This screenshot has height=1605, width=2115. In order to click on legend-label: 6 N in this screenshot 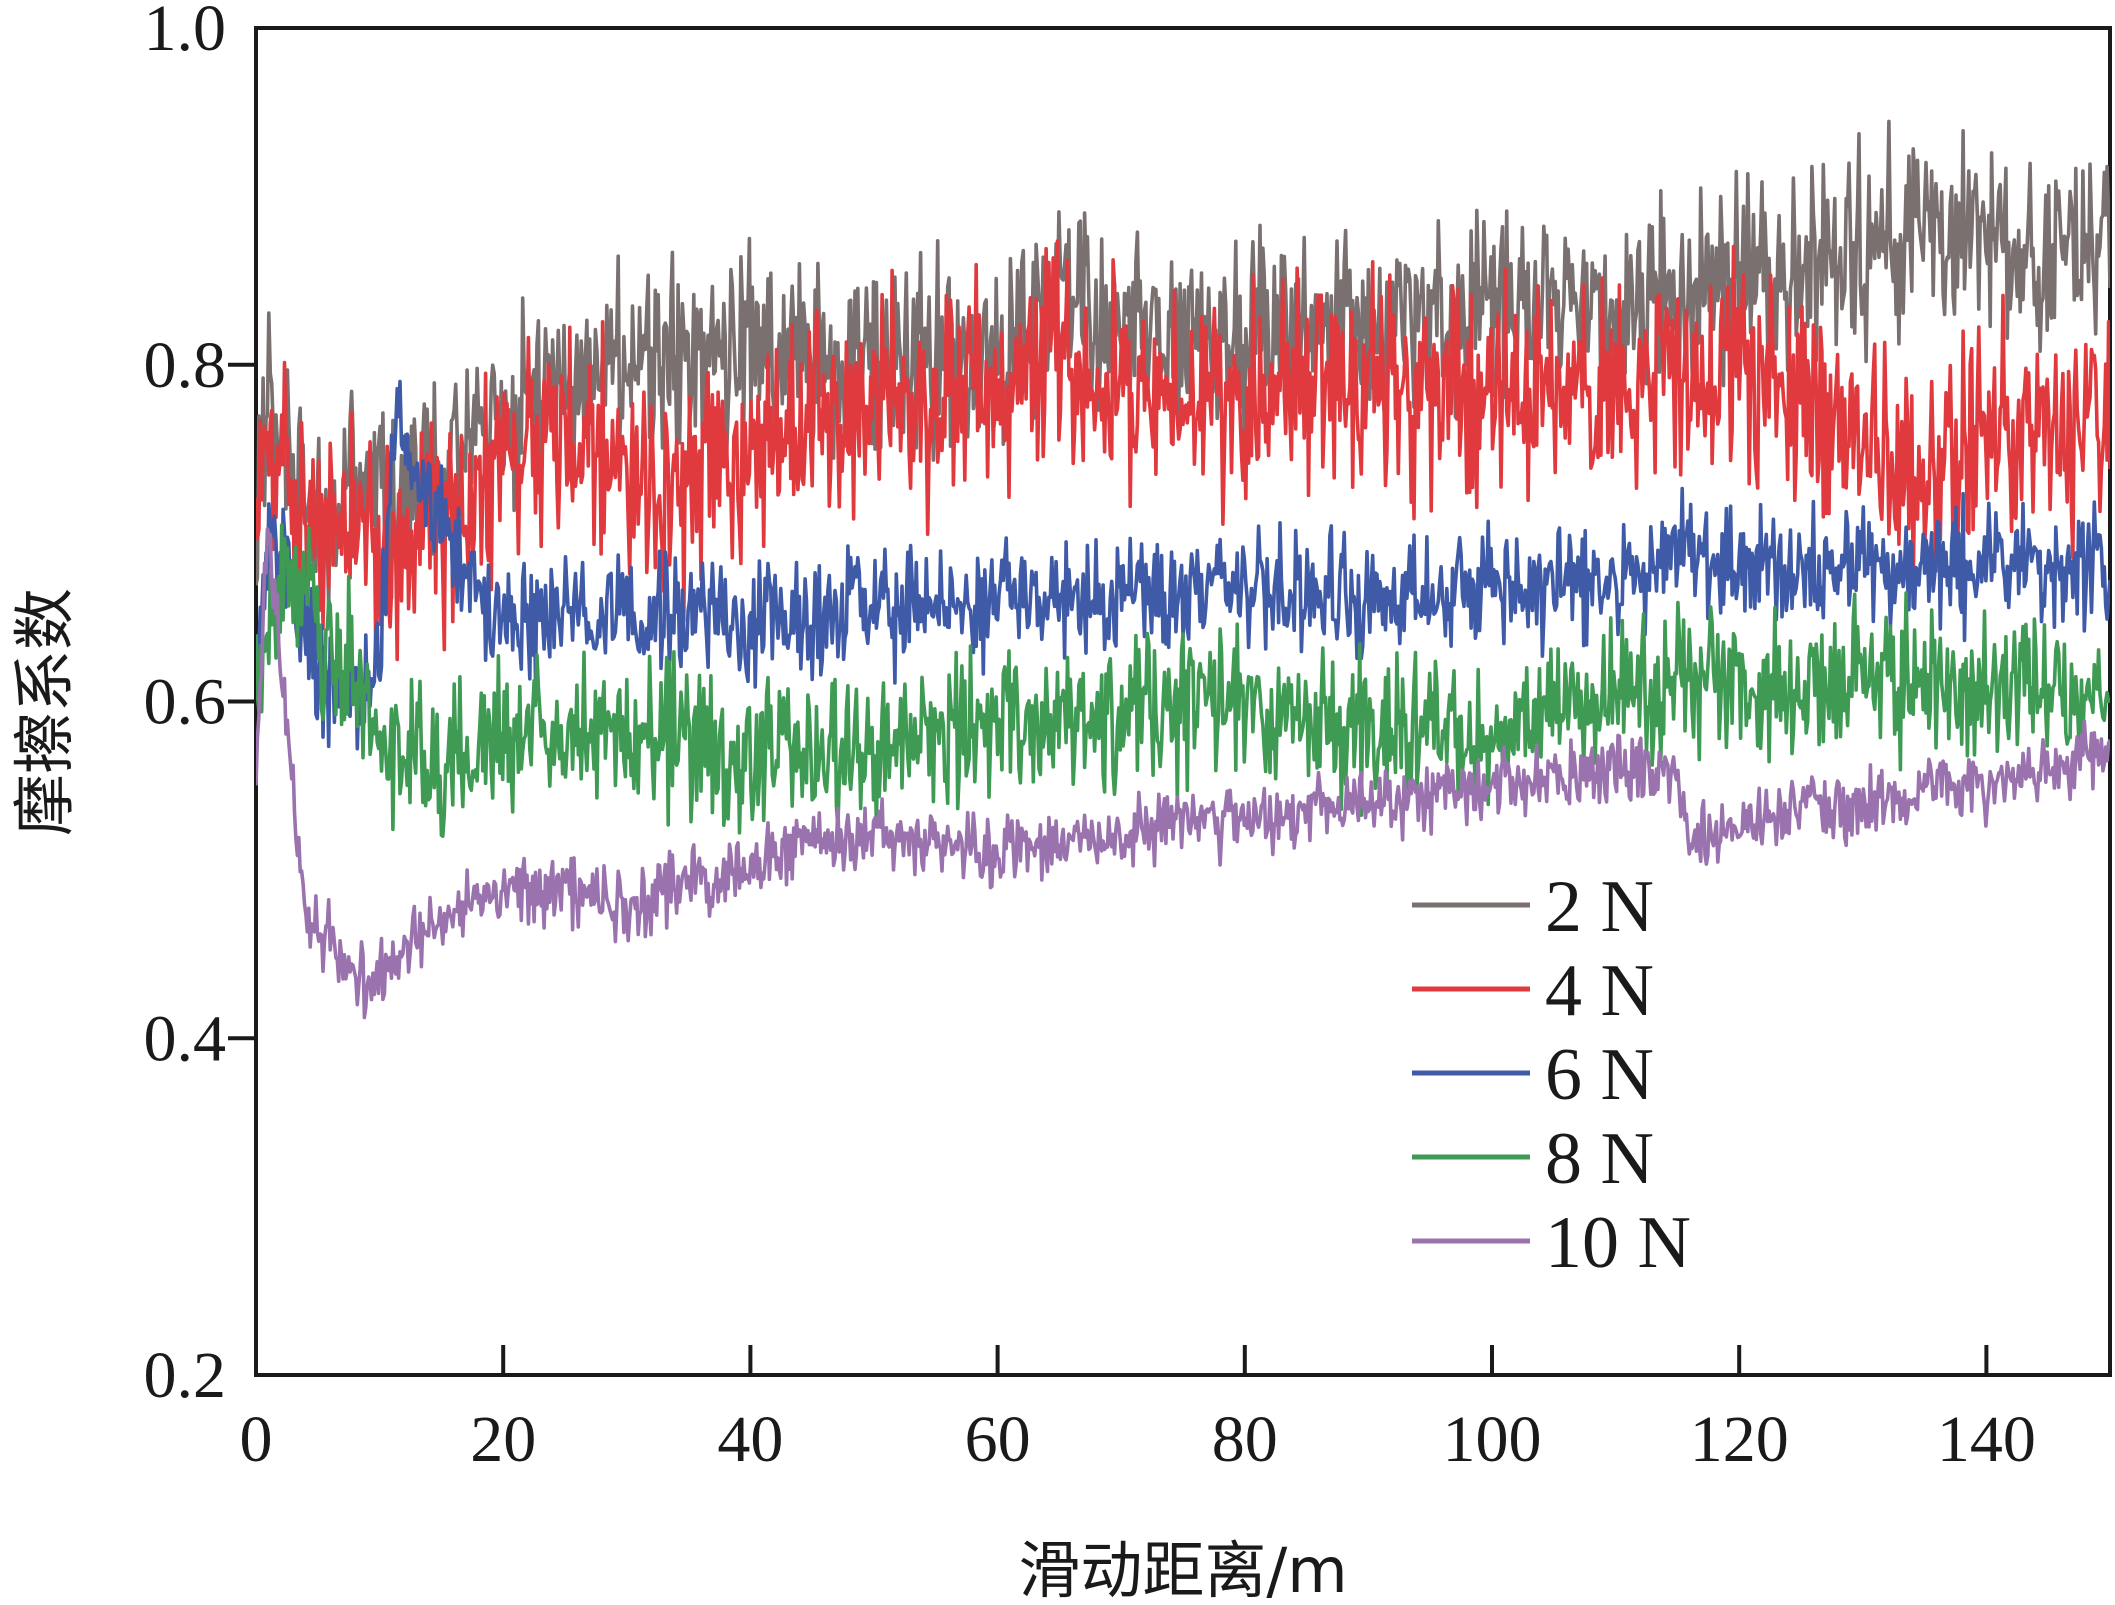, I will do `click(1599, 1075)`.